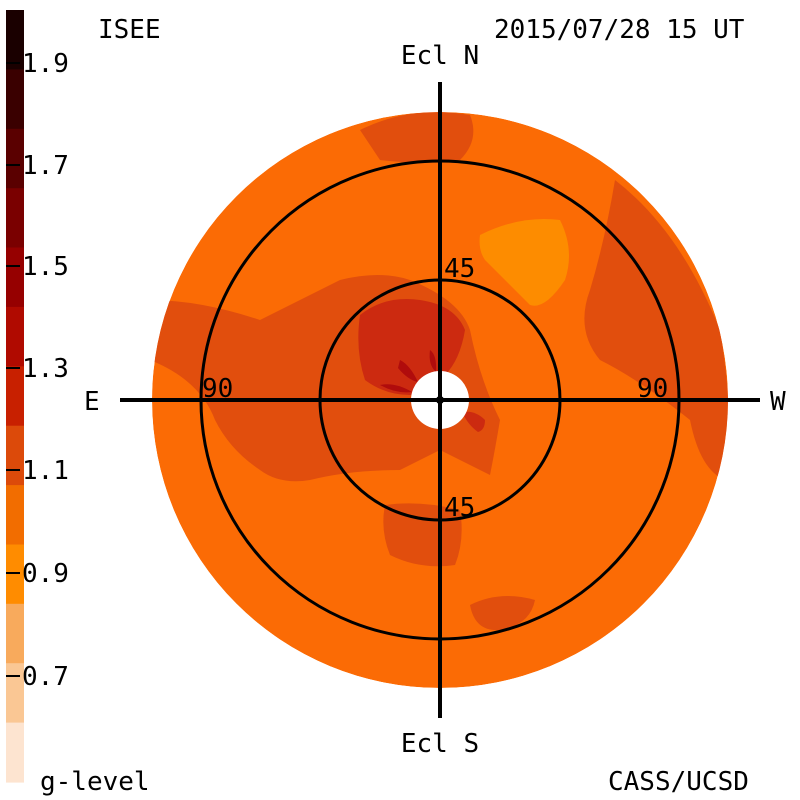 The image size is (800, 800). I want to click on credit-label: CASS/UCSD, so click(678, 782).